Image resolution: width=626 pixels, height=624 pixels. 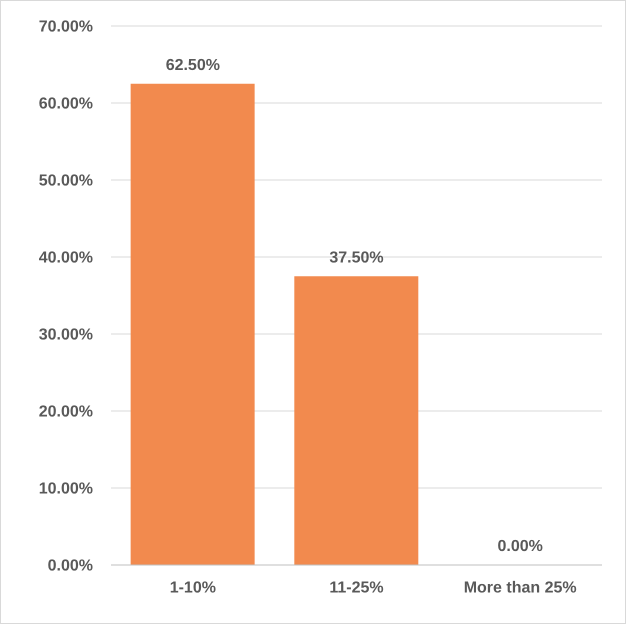 I want to click on y-tick-label: 40.00%, so click(x=65, y=258).